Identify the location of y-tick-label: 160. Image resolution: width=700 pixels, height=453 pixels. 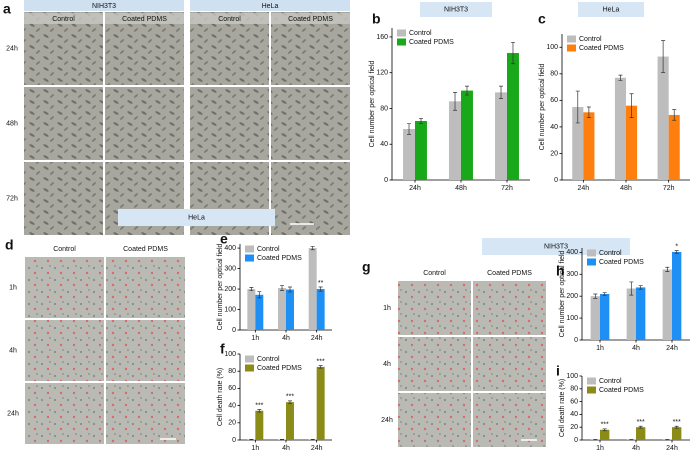
(382, 37).